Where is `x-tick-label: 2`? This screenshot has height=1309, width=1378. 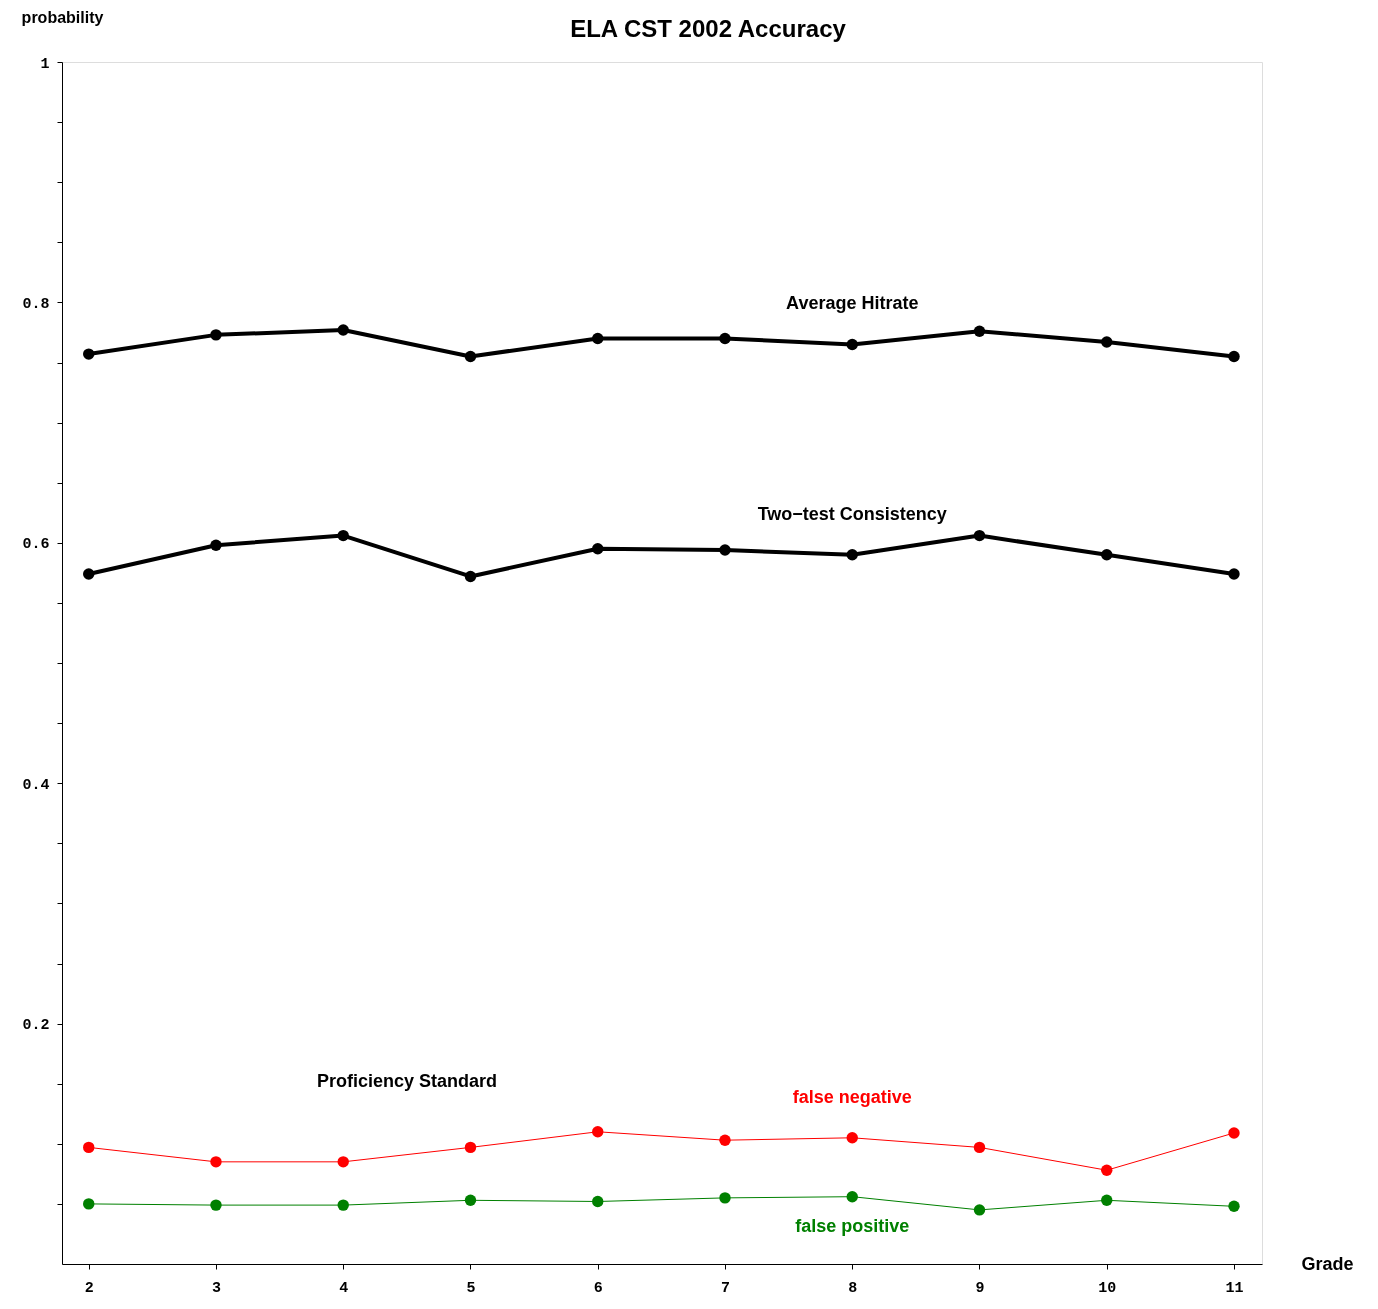 x-tick-label: 2 is located at coordinates (89, 1288).